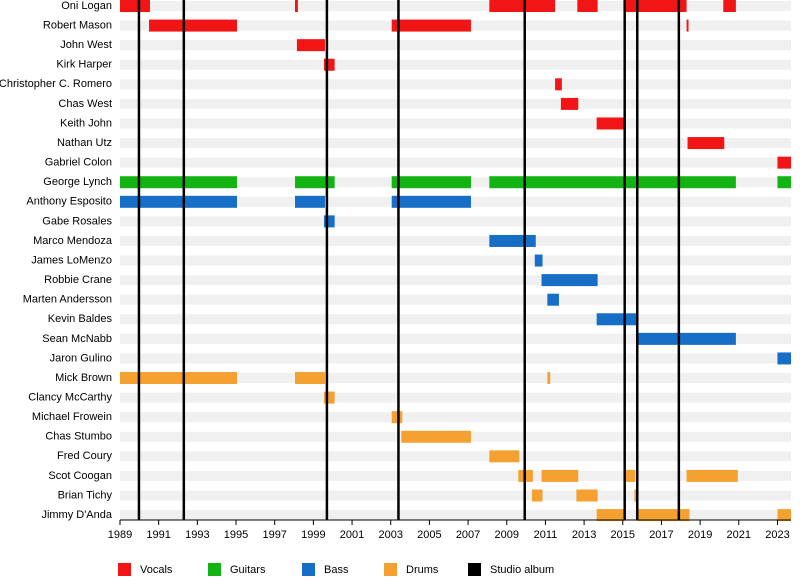 This screenshot has height=580, width=800. I want to click on x-tick-label: 2021, so click(739, 535).